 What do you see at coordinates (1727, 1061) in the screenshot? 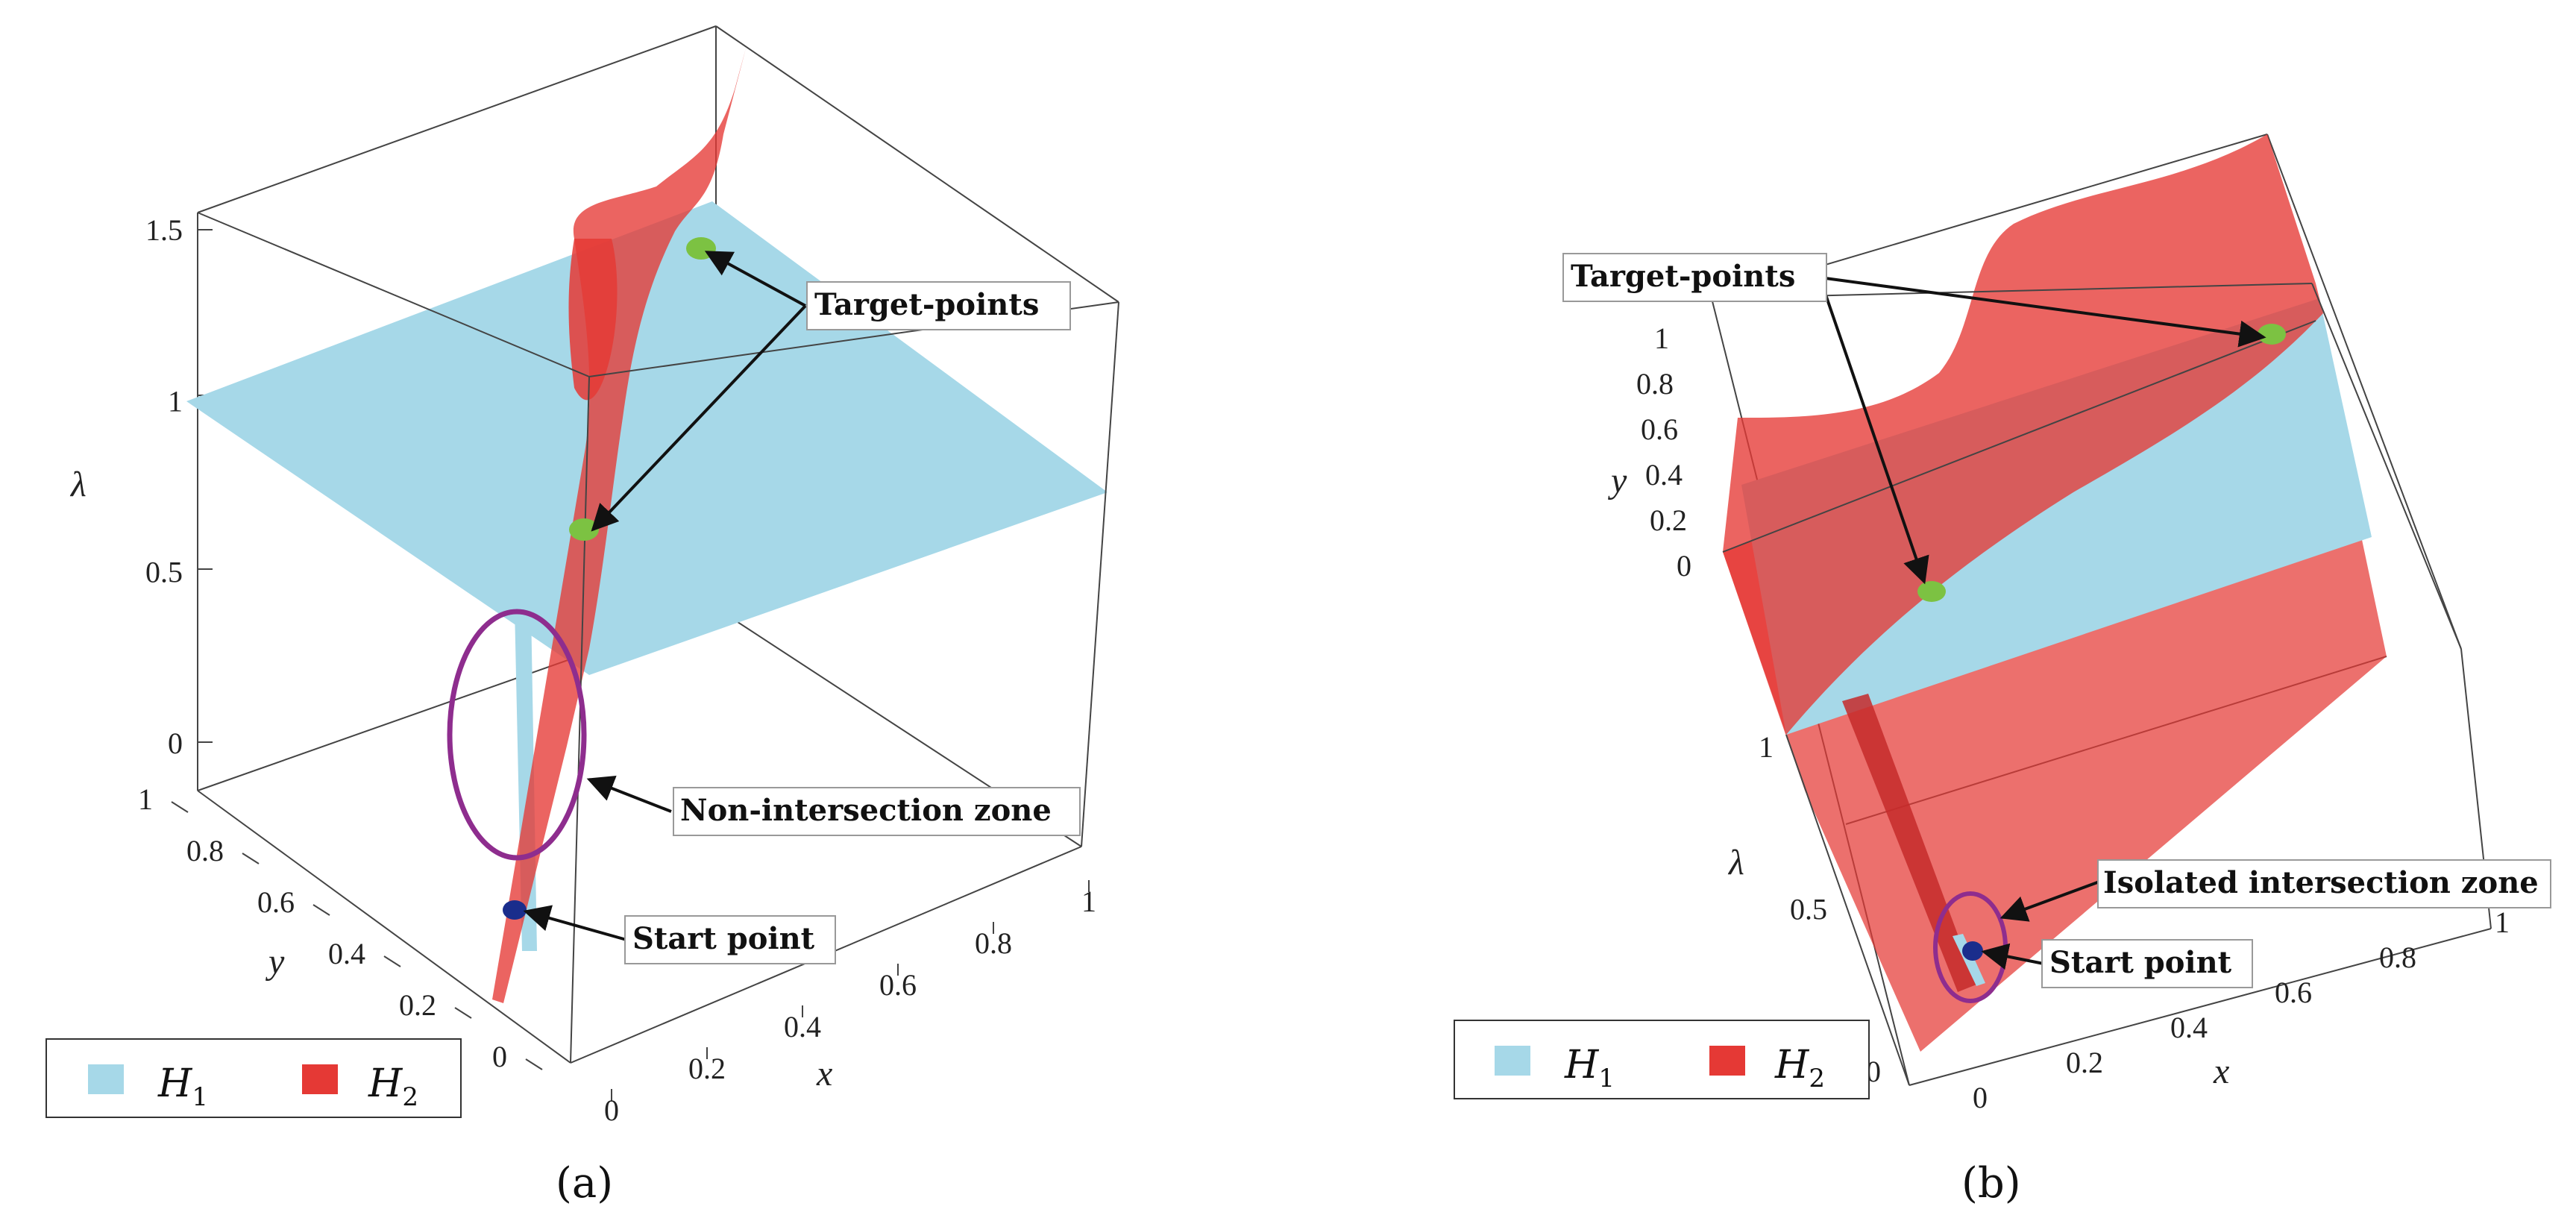
I see `panel-b-legend-h2-swatch` at bounding box center [1727, 1061].